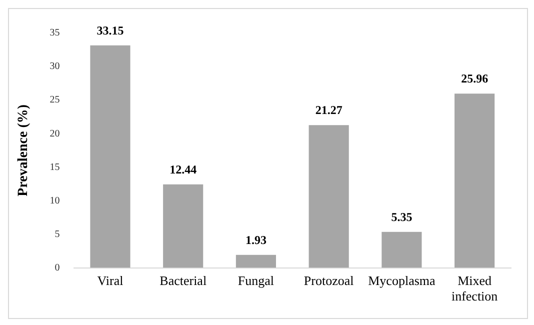 This screenshot has width=534, height=325. I want to click on y-tick-label: 30, so click(55, 66).